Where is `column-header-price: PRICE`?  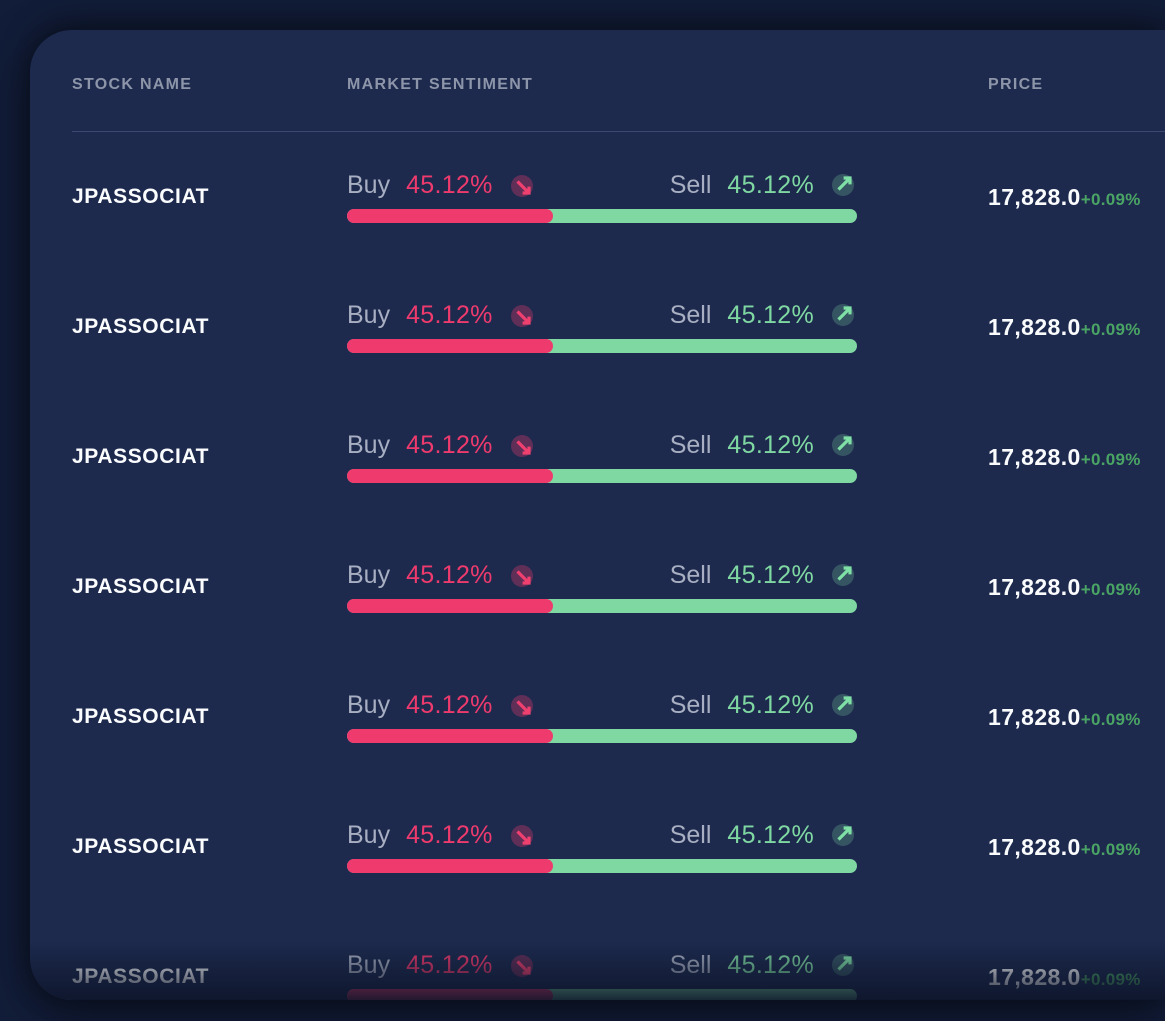
column-header-price: PRICE is located at coordinates (1016, 84).